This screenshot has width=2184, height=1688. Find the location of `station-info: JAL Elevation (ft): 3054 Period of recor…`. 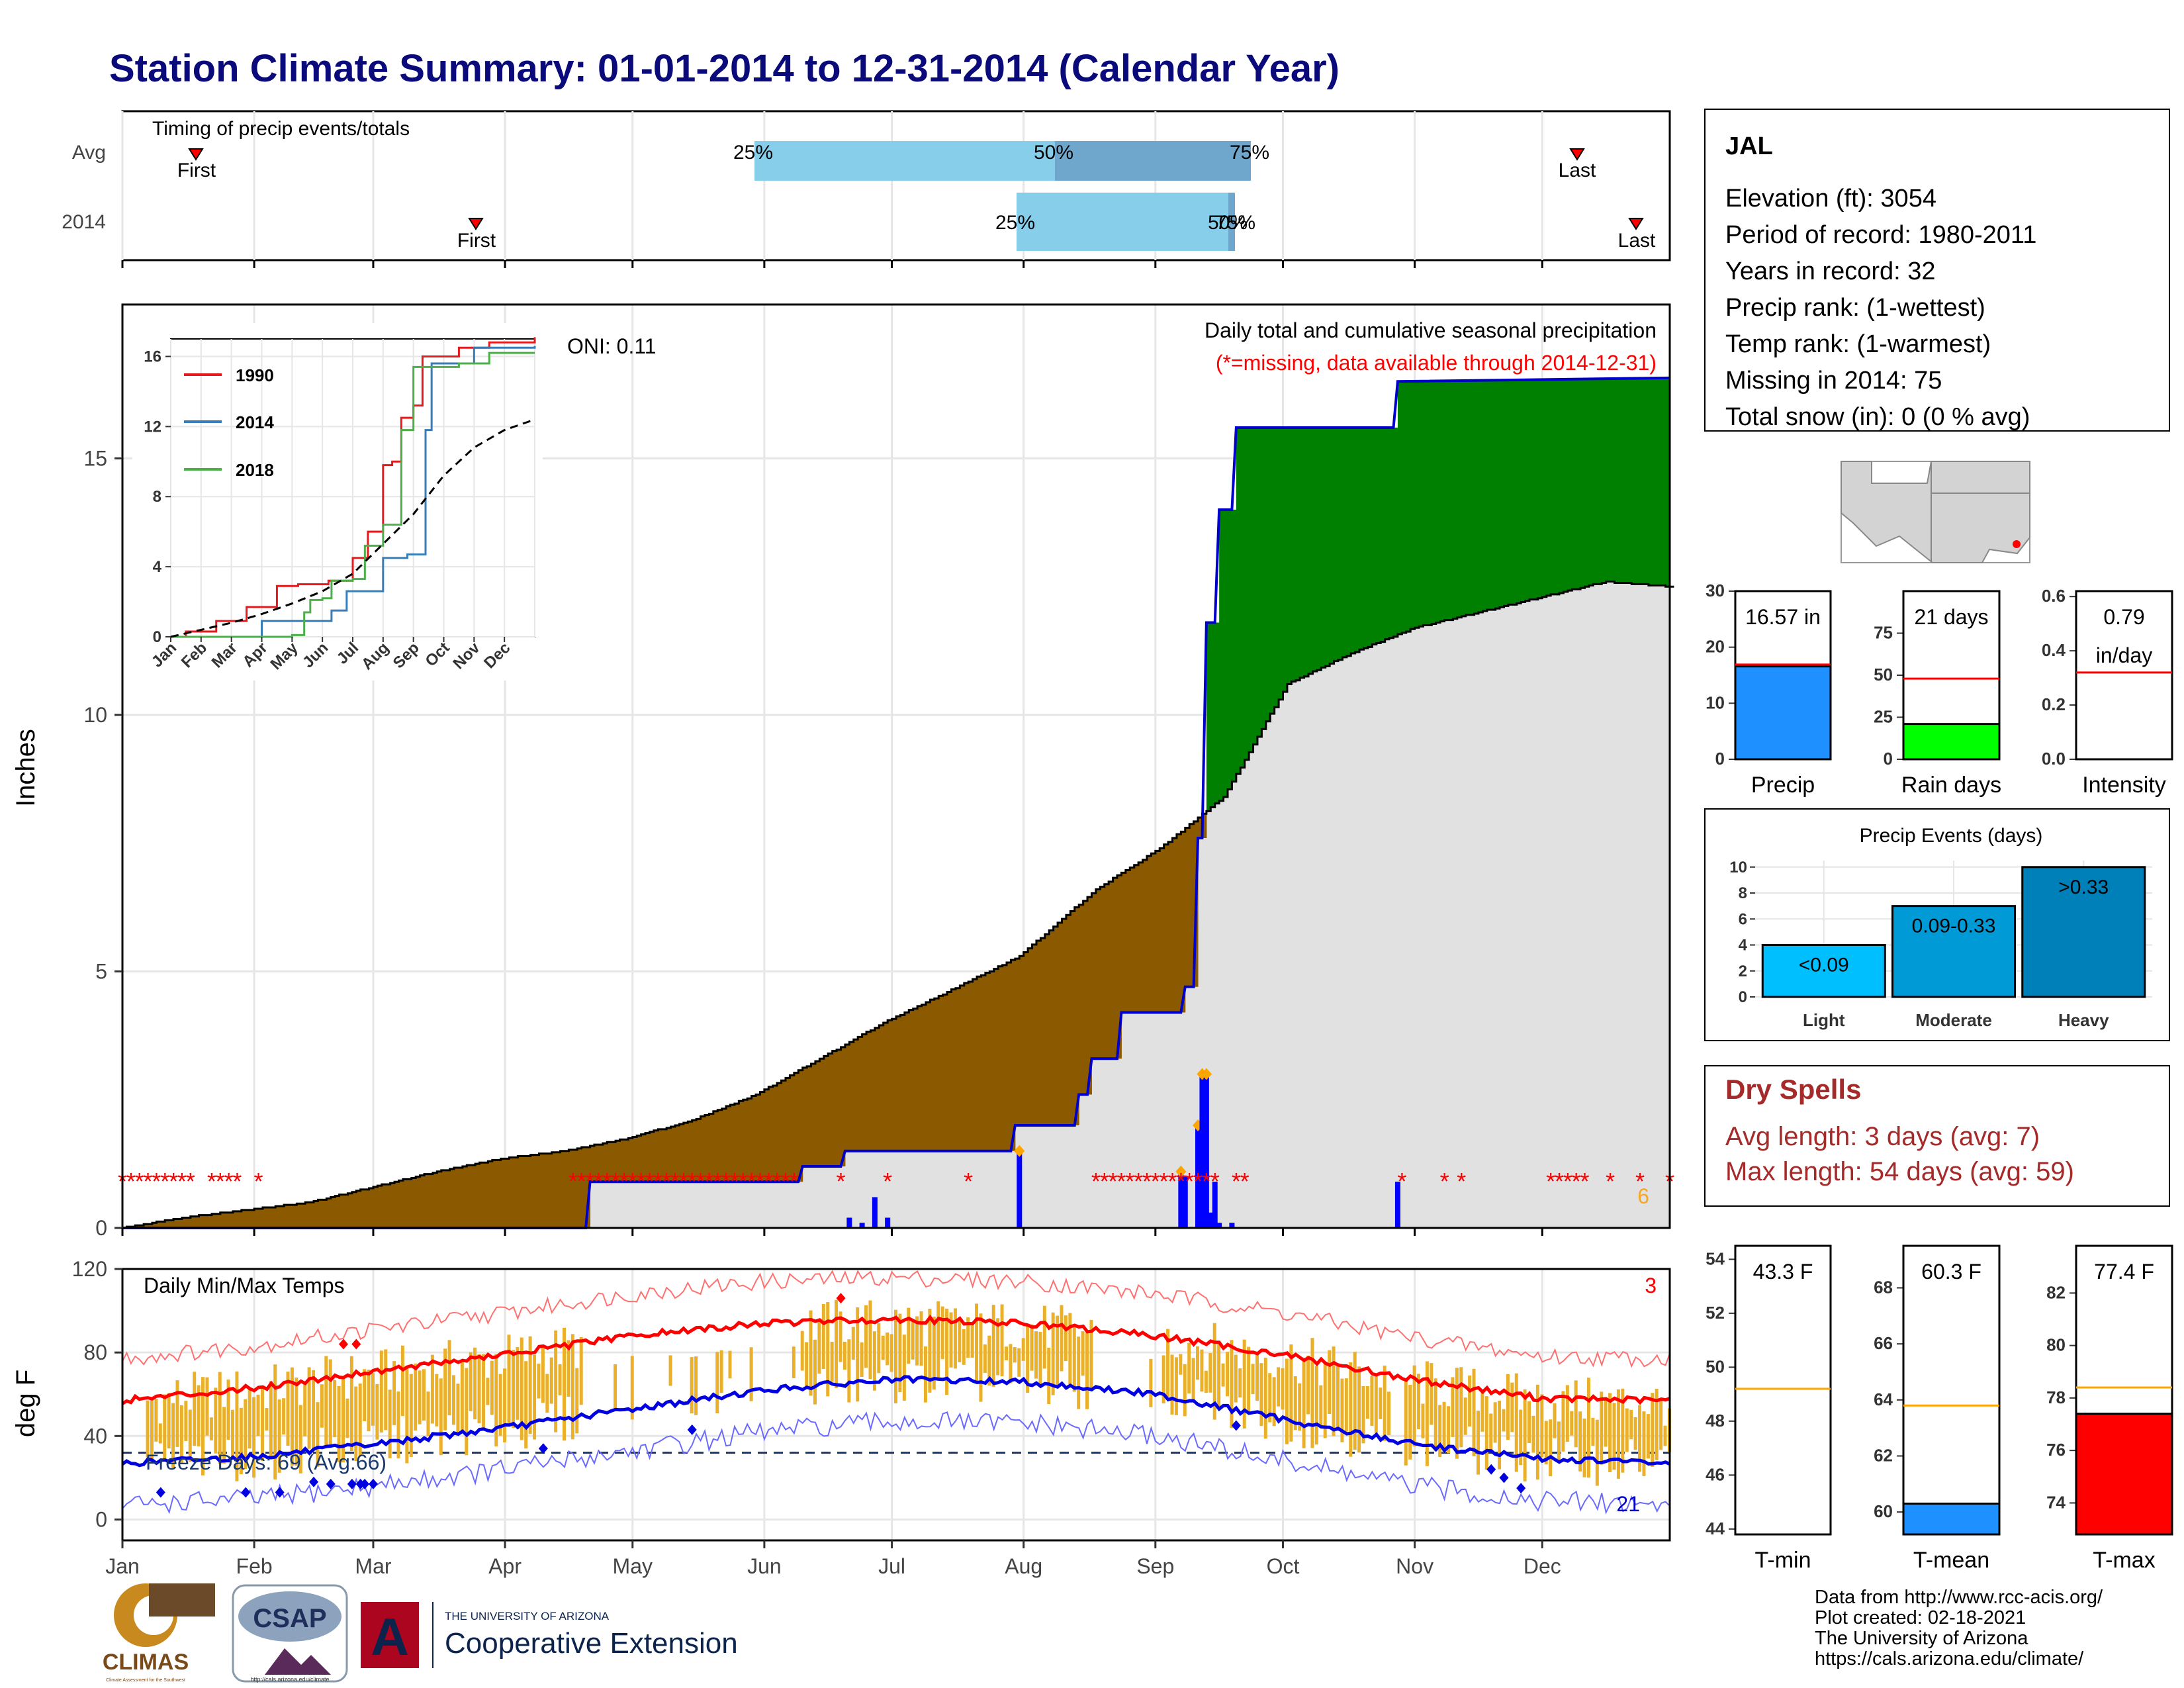

station-info: JAL Elevation (ft): 3054 Period of recor… is located at coordinates (1937, 270).